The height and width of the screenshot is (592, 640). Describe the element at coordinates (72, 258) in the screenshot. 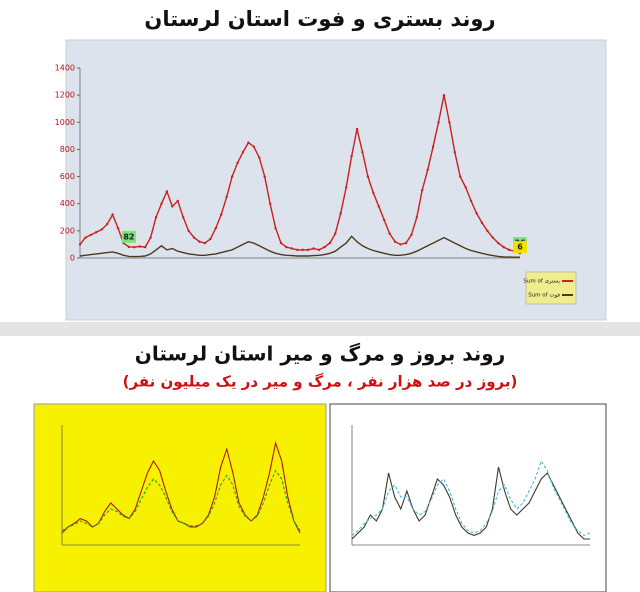

I see `y-tick-label: 0` at that location.